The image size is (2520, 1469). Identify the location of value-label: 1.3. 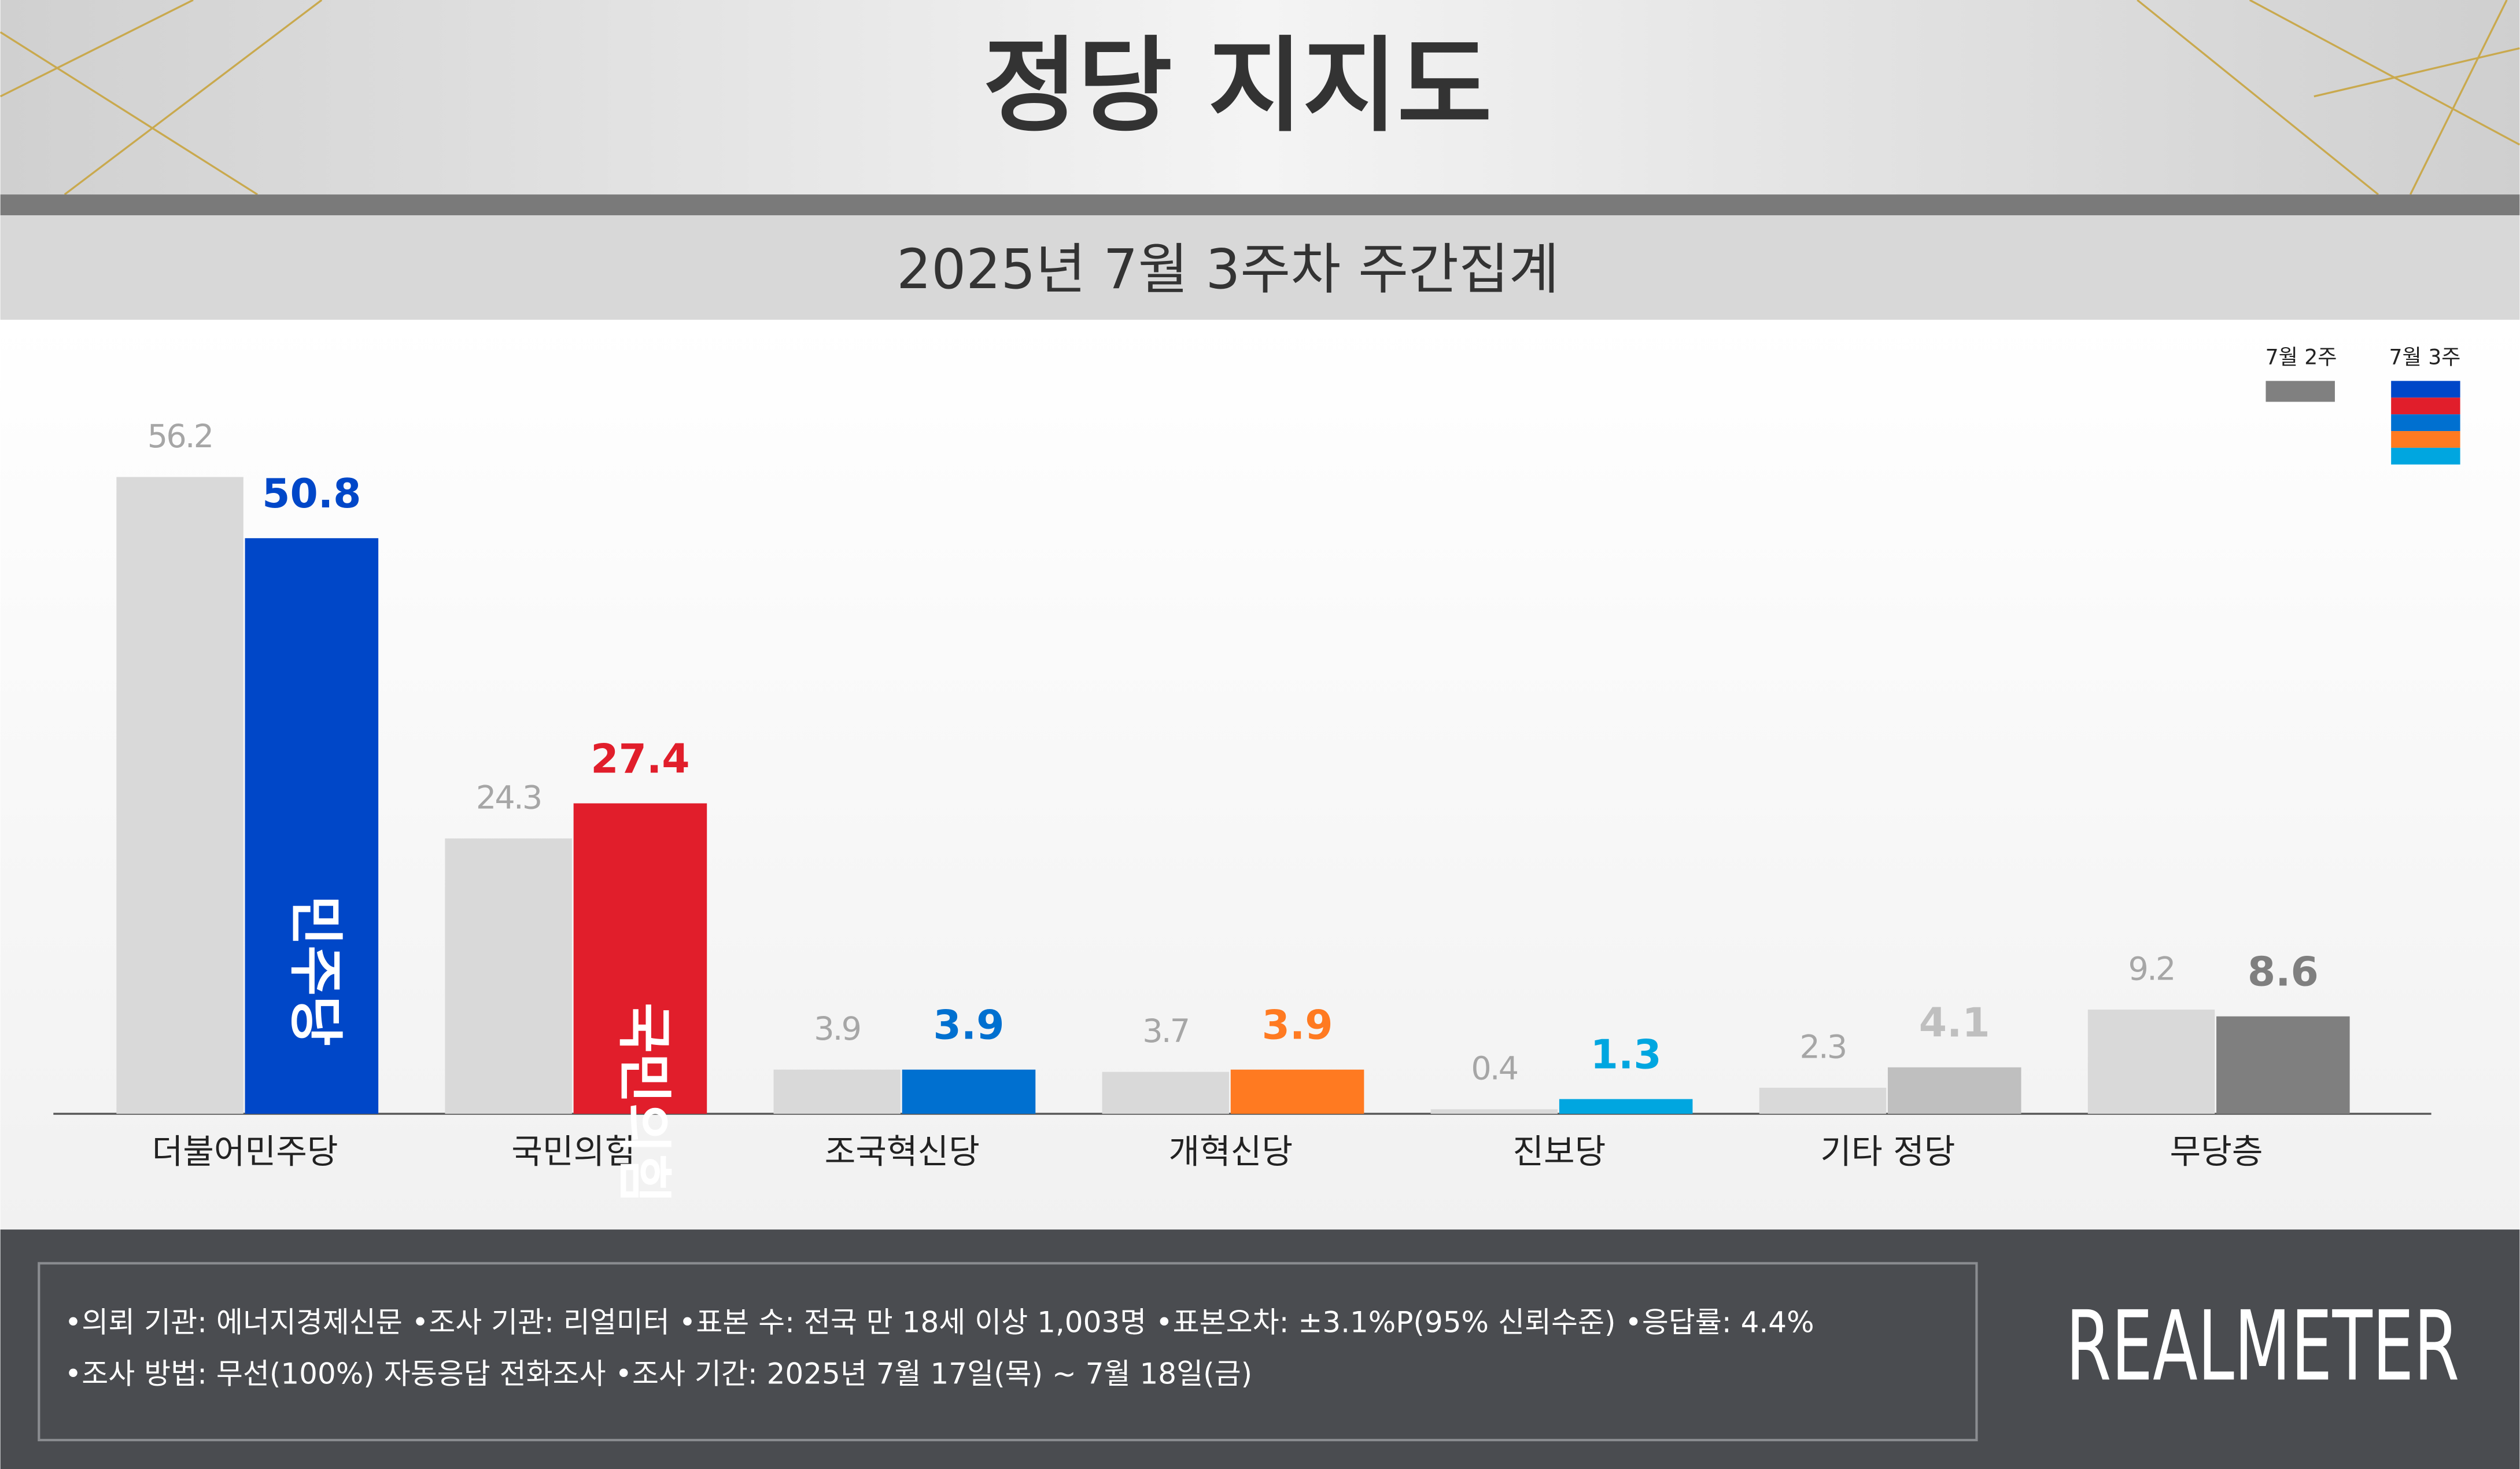
(1627, 1055).